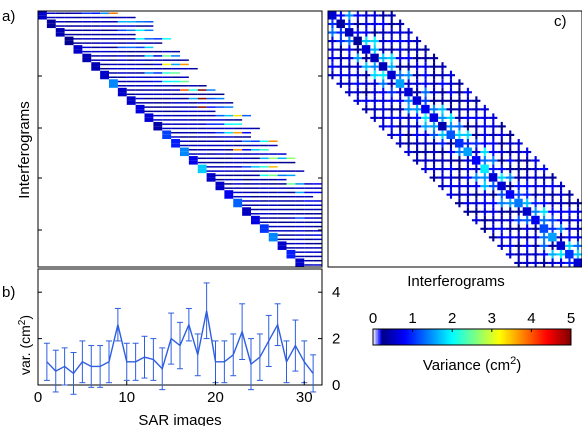  I want to click on panel-b-xlabel: SAR images, so click(179, 419).